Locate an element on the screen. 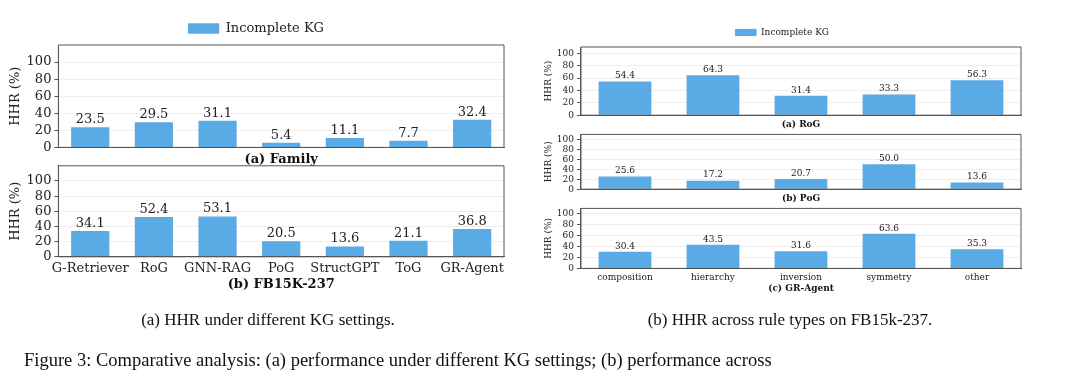 The image size is (1080, 378). x-tick-label: symmetry is located at coordinates (889, 277).